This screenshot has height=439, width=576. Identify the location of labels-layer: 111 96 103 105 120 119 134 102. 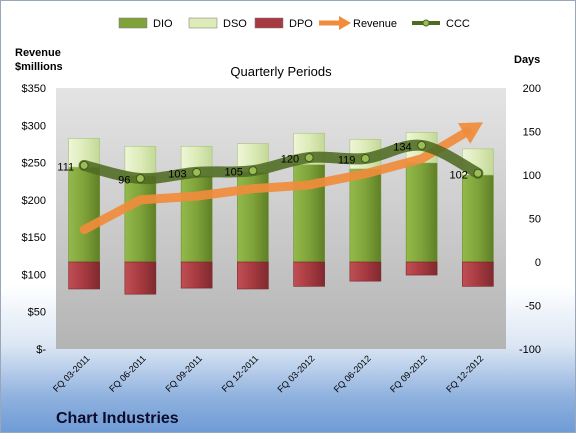
(262, 163).